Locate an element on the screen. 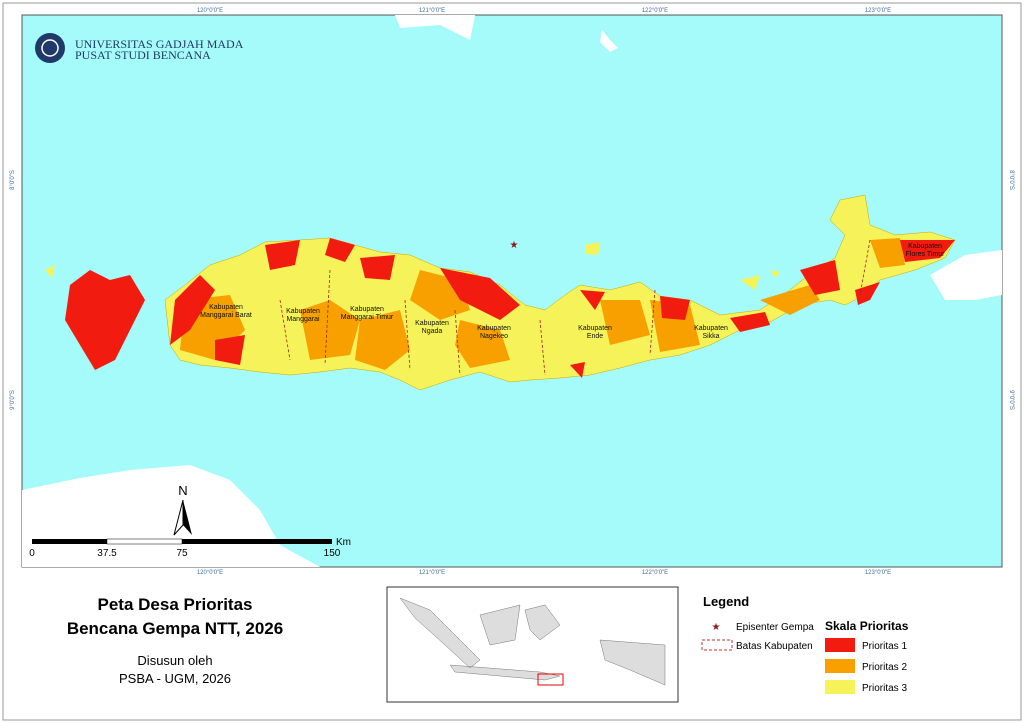  district-label: Nagekeo is located at coordinates (494, 336).